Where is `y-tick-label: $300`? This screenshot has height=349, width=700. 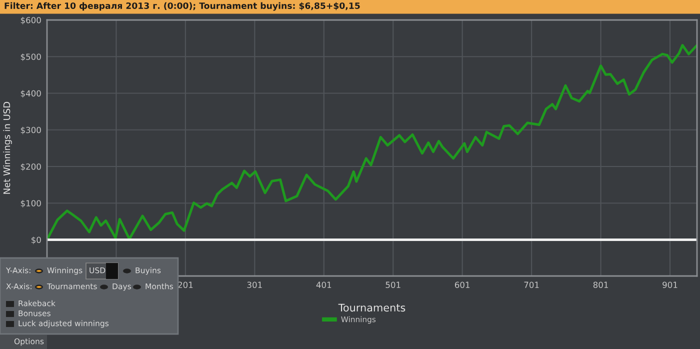 y-tick-label: $300 is located at coordinates (30, 130).